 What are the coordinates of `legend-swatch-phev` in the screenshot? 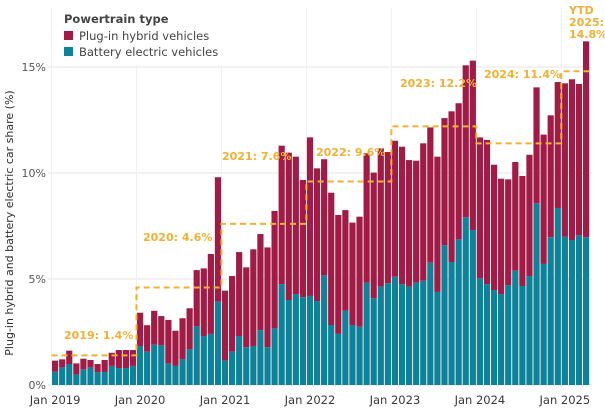 It's located at (68, 35).